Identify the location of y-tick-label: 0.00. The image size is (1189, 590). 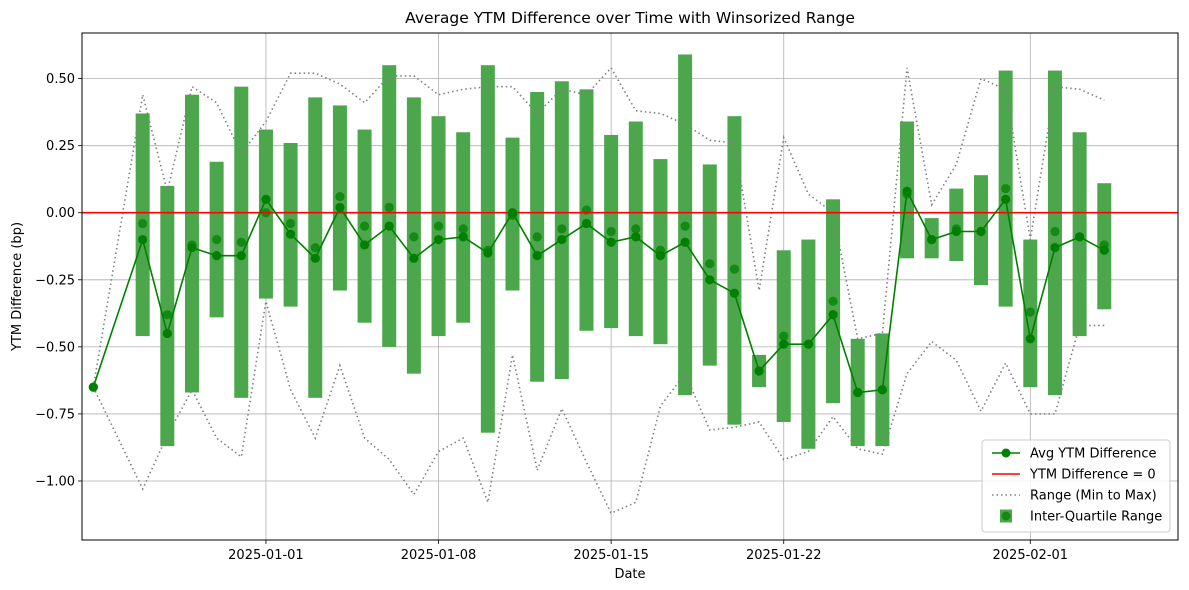
(60, 213).